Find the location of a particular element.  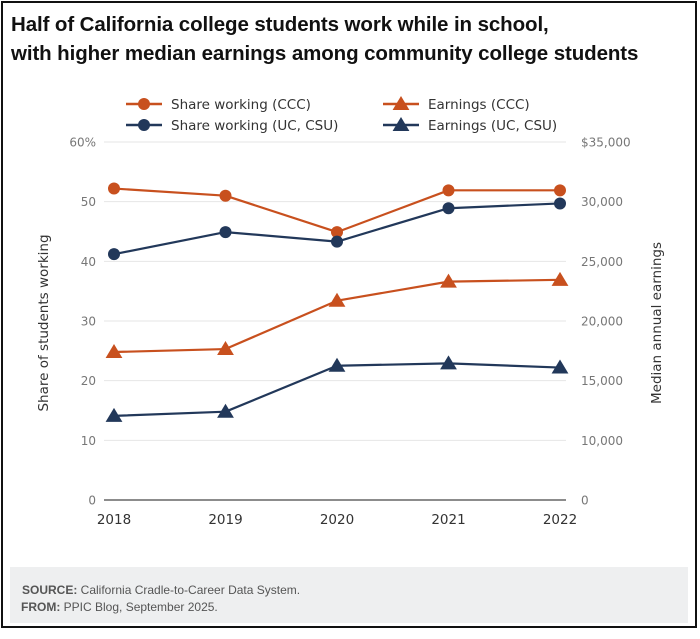

right-axis-tick-label: 15,000 is located at coordinates (602, 381).